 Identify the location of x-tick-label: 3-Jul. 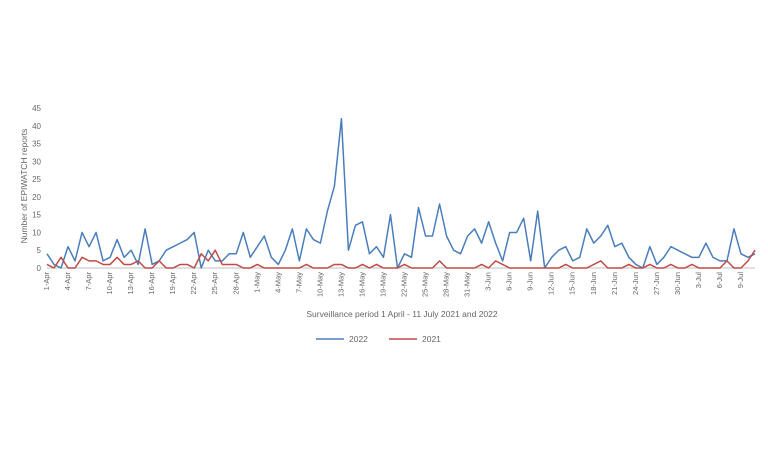
(698, 280).